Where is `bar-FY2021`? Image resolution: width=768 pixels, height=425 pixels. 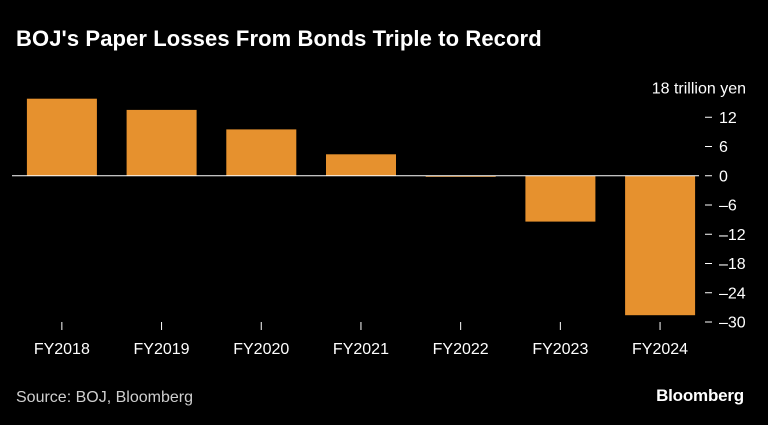 bar-FY2021 is located at coordinates (361, 165).